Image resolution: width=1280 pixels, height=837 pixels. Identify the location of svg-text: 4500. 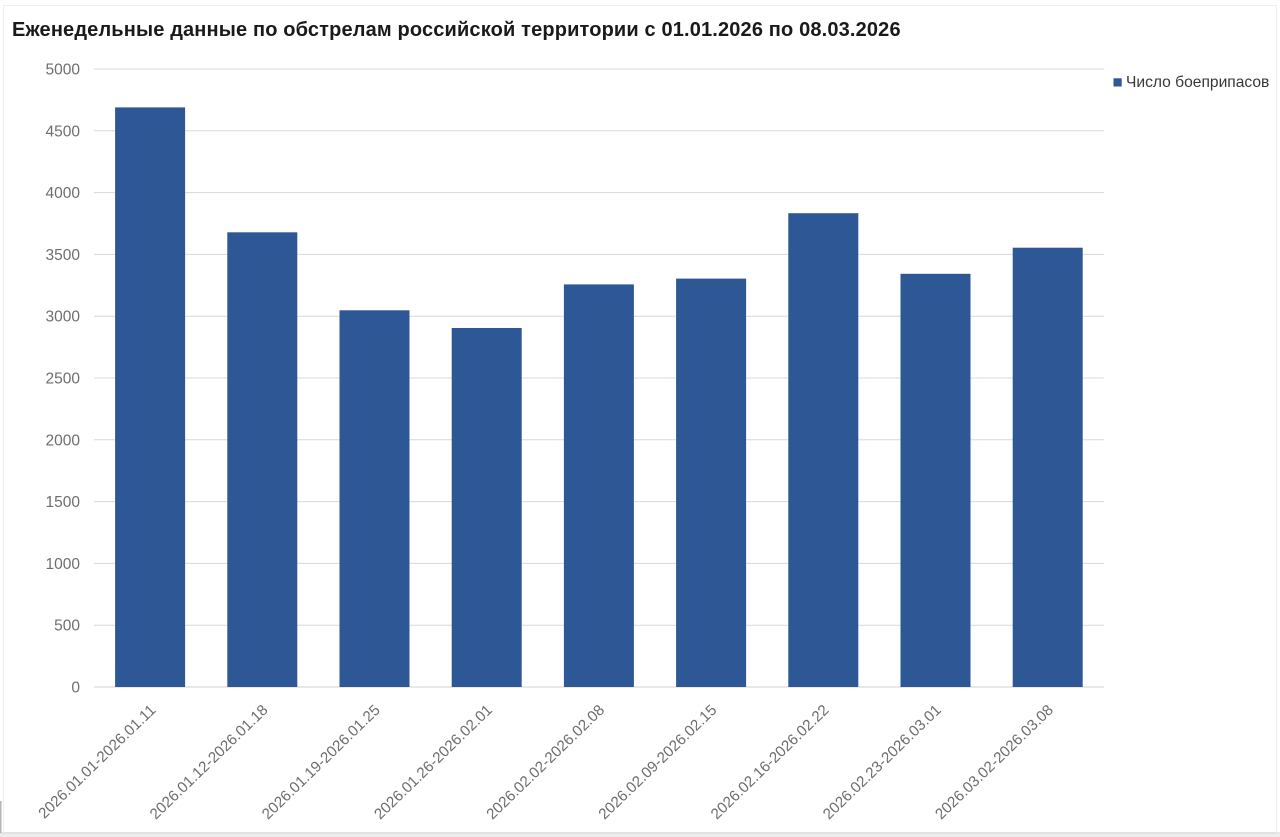
(63, 131).